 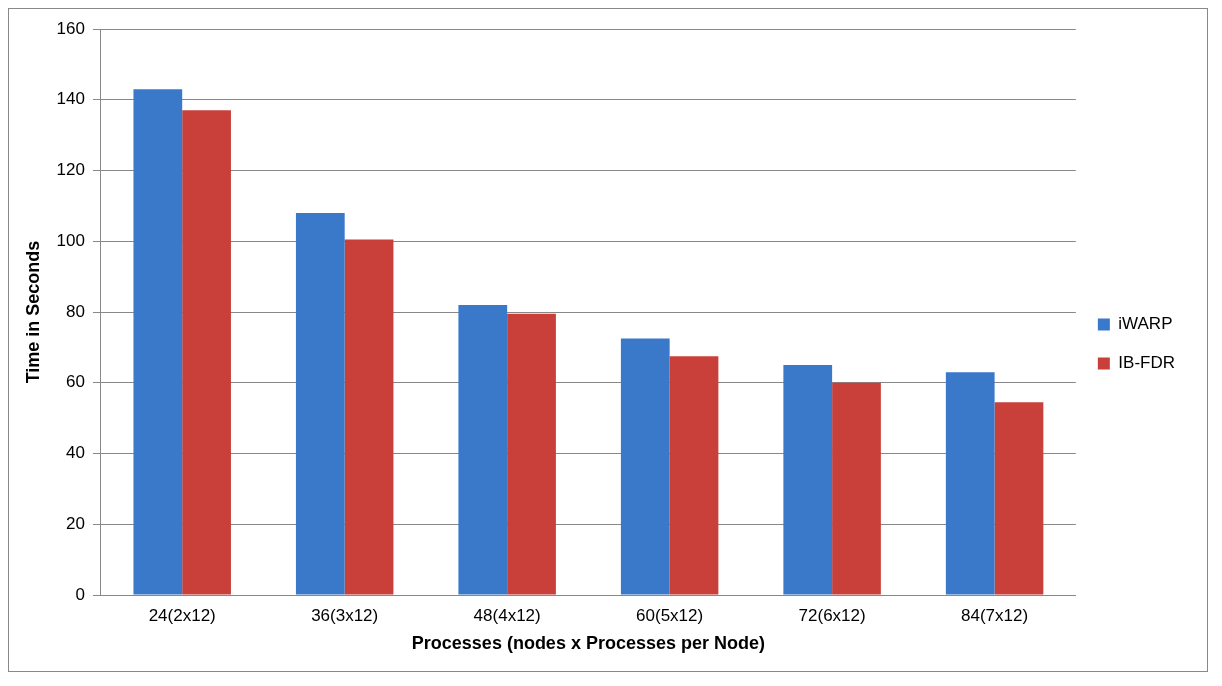 What do you see at coordinates (832, 615) in the screenshot?
I see `x-tick-label: 72(6x12)` at bounding box center [832, 615].